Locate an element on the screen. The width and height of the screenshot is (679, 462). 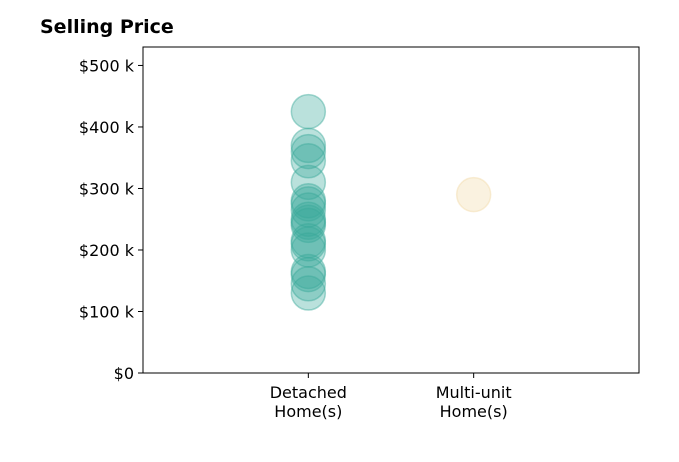
y-tick-label: $0 is located at coordinates (124, 373).